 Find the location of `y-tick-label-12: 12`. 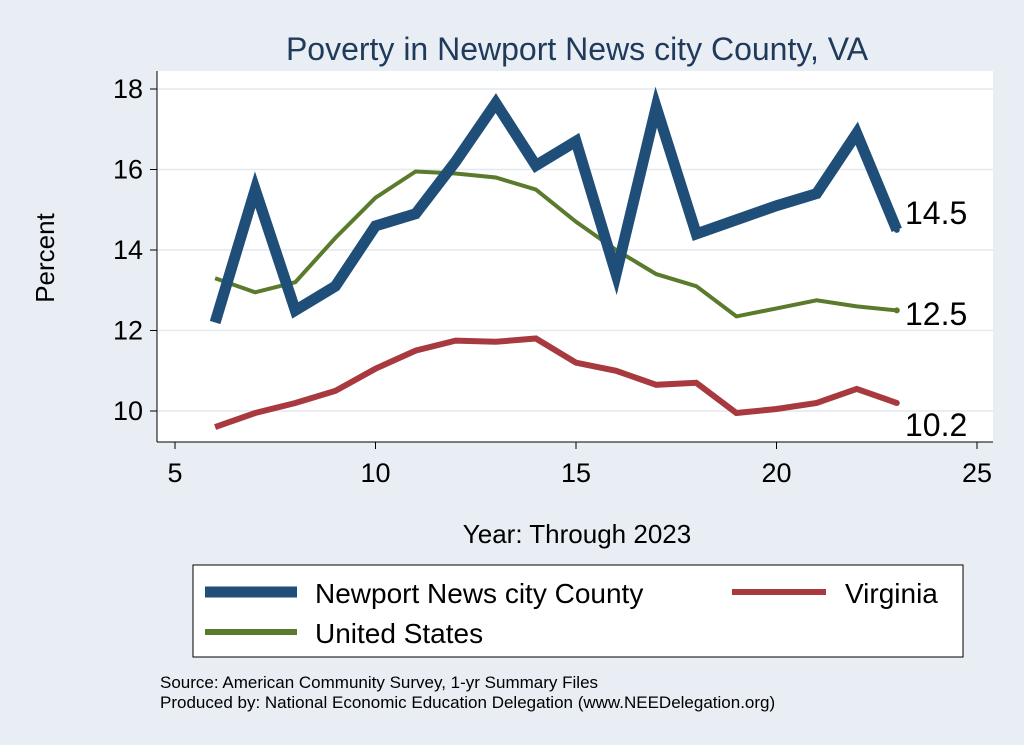

y-tick-label-12: 12 is located at coordinates (128, 331).